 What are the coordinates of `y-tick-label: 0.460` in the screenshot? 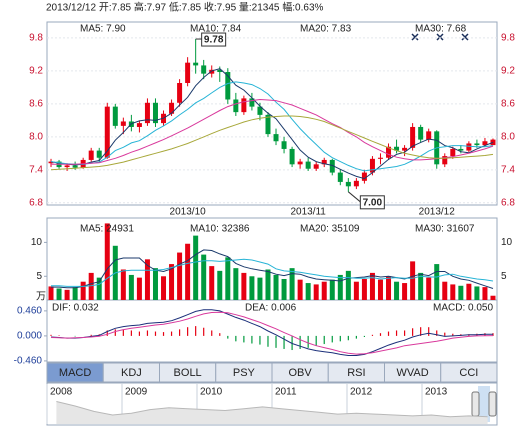 It's located at (29, 311).